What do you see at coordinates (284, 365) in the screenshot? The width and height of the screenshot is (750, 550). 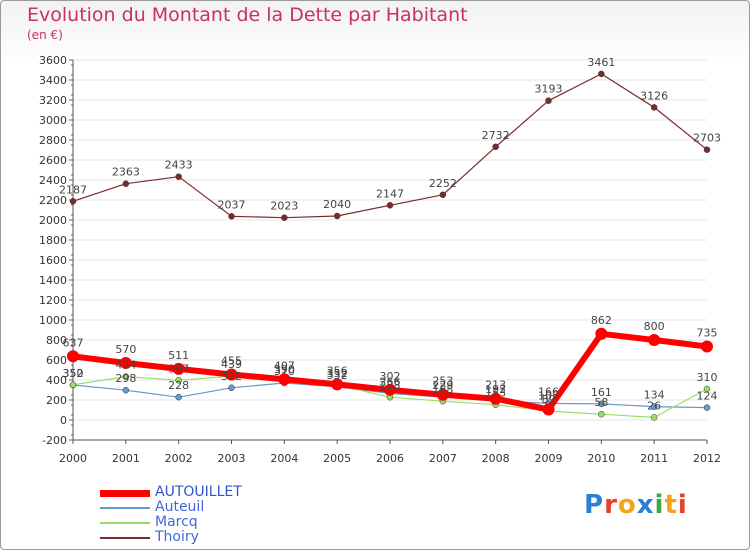 I see `data-label-autouillet: 407` at bounding box center [284, 365].